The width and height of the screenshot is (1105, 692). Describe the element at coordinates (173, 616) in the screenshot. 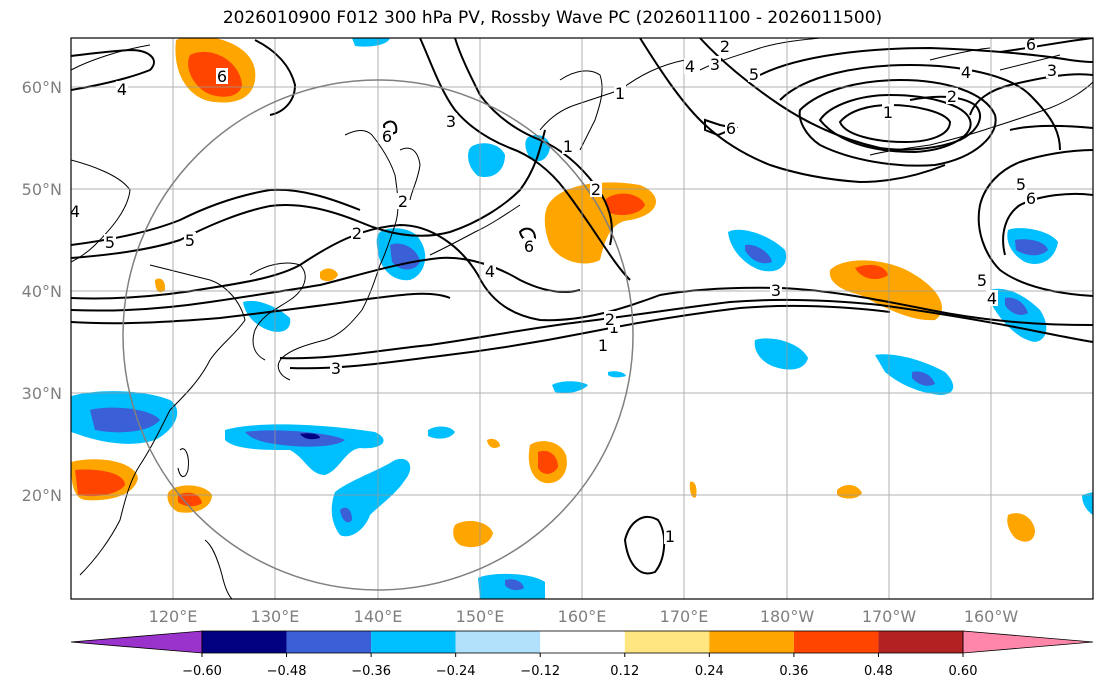

I see `lon-label: 120°E` at that location.